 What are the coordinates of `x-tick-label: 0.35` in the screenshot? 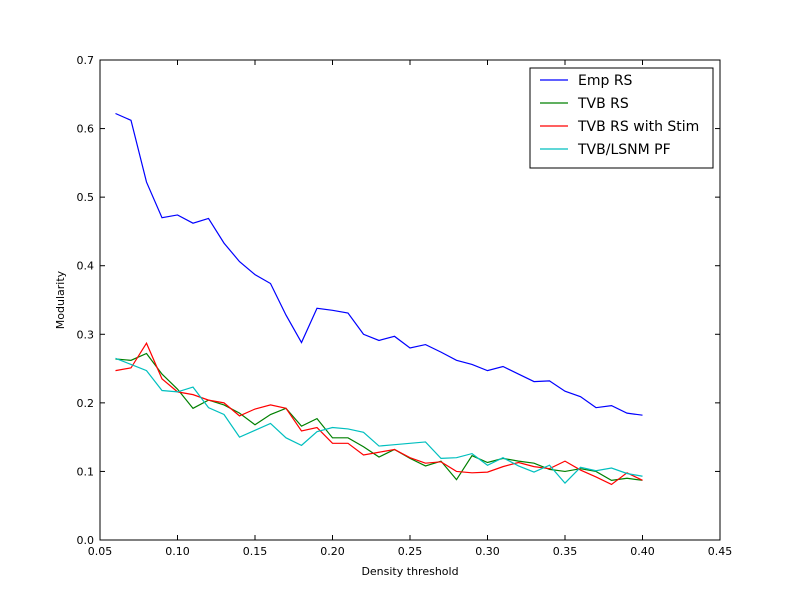 It's located at (565, 551).